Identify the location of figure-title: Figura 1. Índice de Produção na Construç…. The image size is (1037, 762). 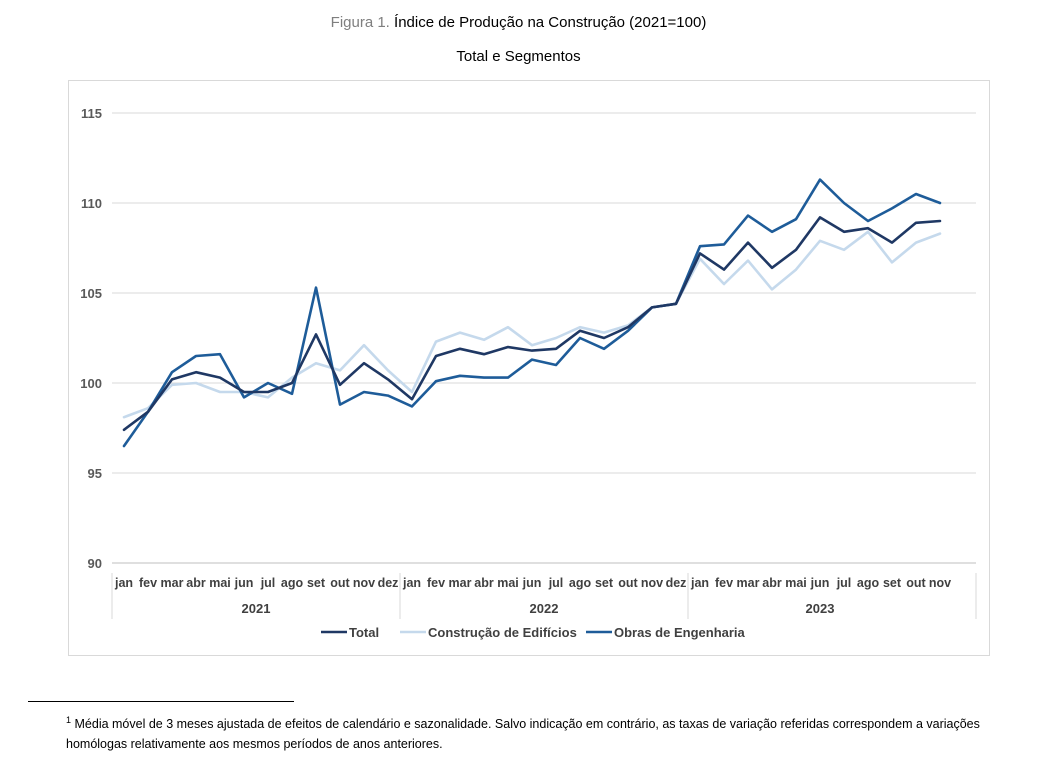
(518, 22).